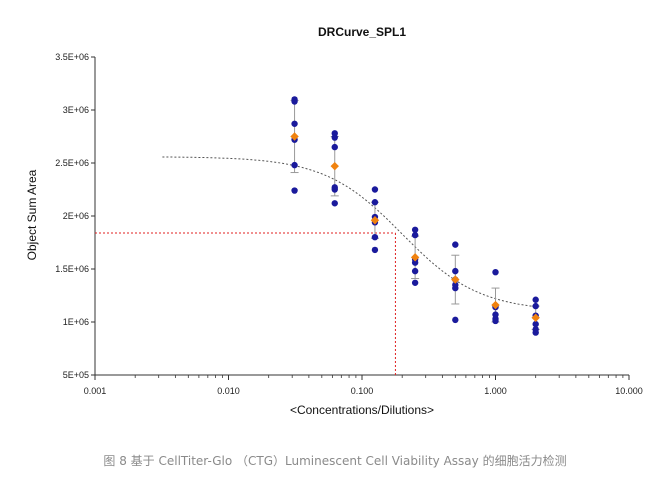 Image resolution: width=670 pixels, height=485 pixels. I want to click on x-tick-label: 0.010, so click(228, 391).